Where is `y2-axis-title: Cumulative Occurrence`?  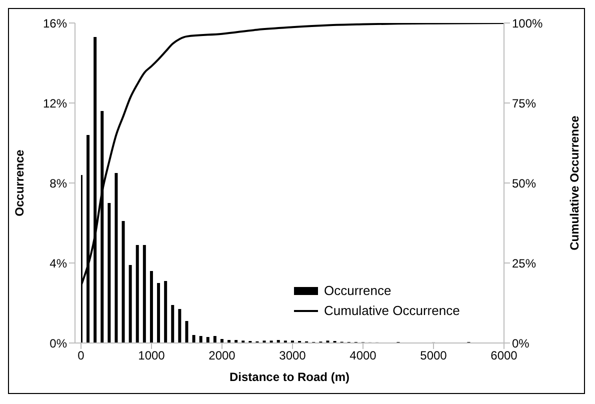 y2-axis-title: Cumulative Occurrence is located at coordinates (574, 182).